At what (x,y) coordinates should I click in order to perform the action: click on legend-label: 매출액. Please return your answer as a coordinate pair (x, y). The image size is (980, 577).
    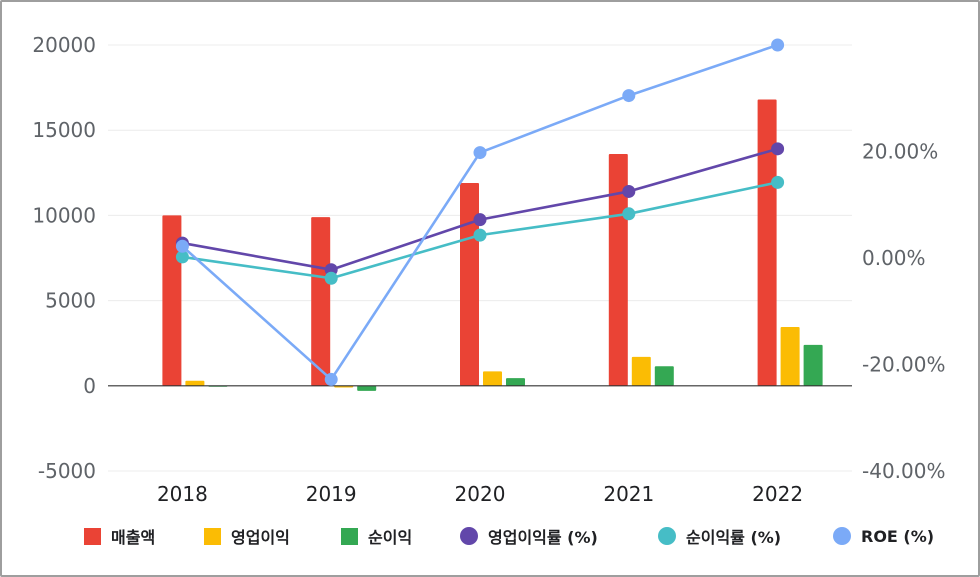
    Looking at the image, I should click on (133, 537).